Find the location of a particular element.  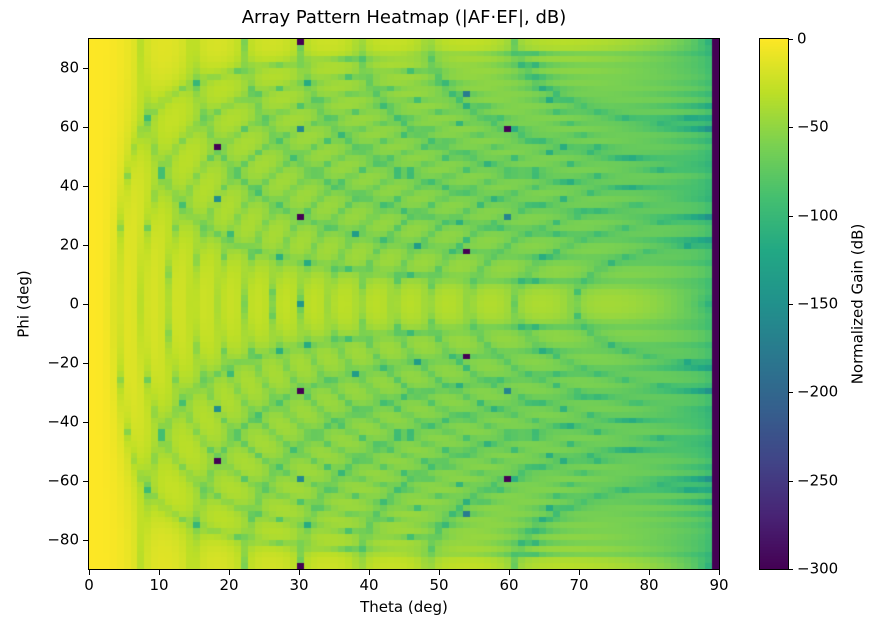

colorbar-tick-label: −150 is located at coordinates (818, 303).